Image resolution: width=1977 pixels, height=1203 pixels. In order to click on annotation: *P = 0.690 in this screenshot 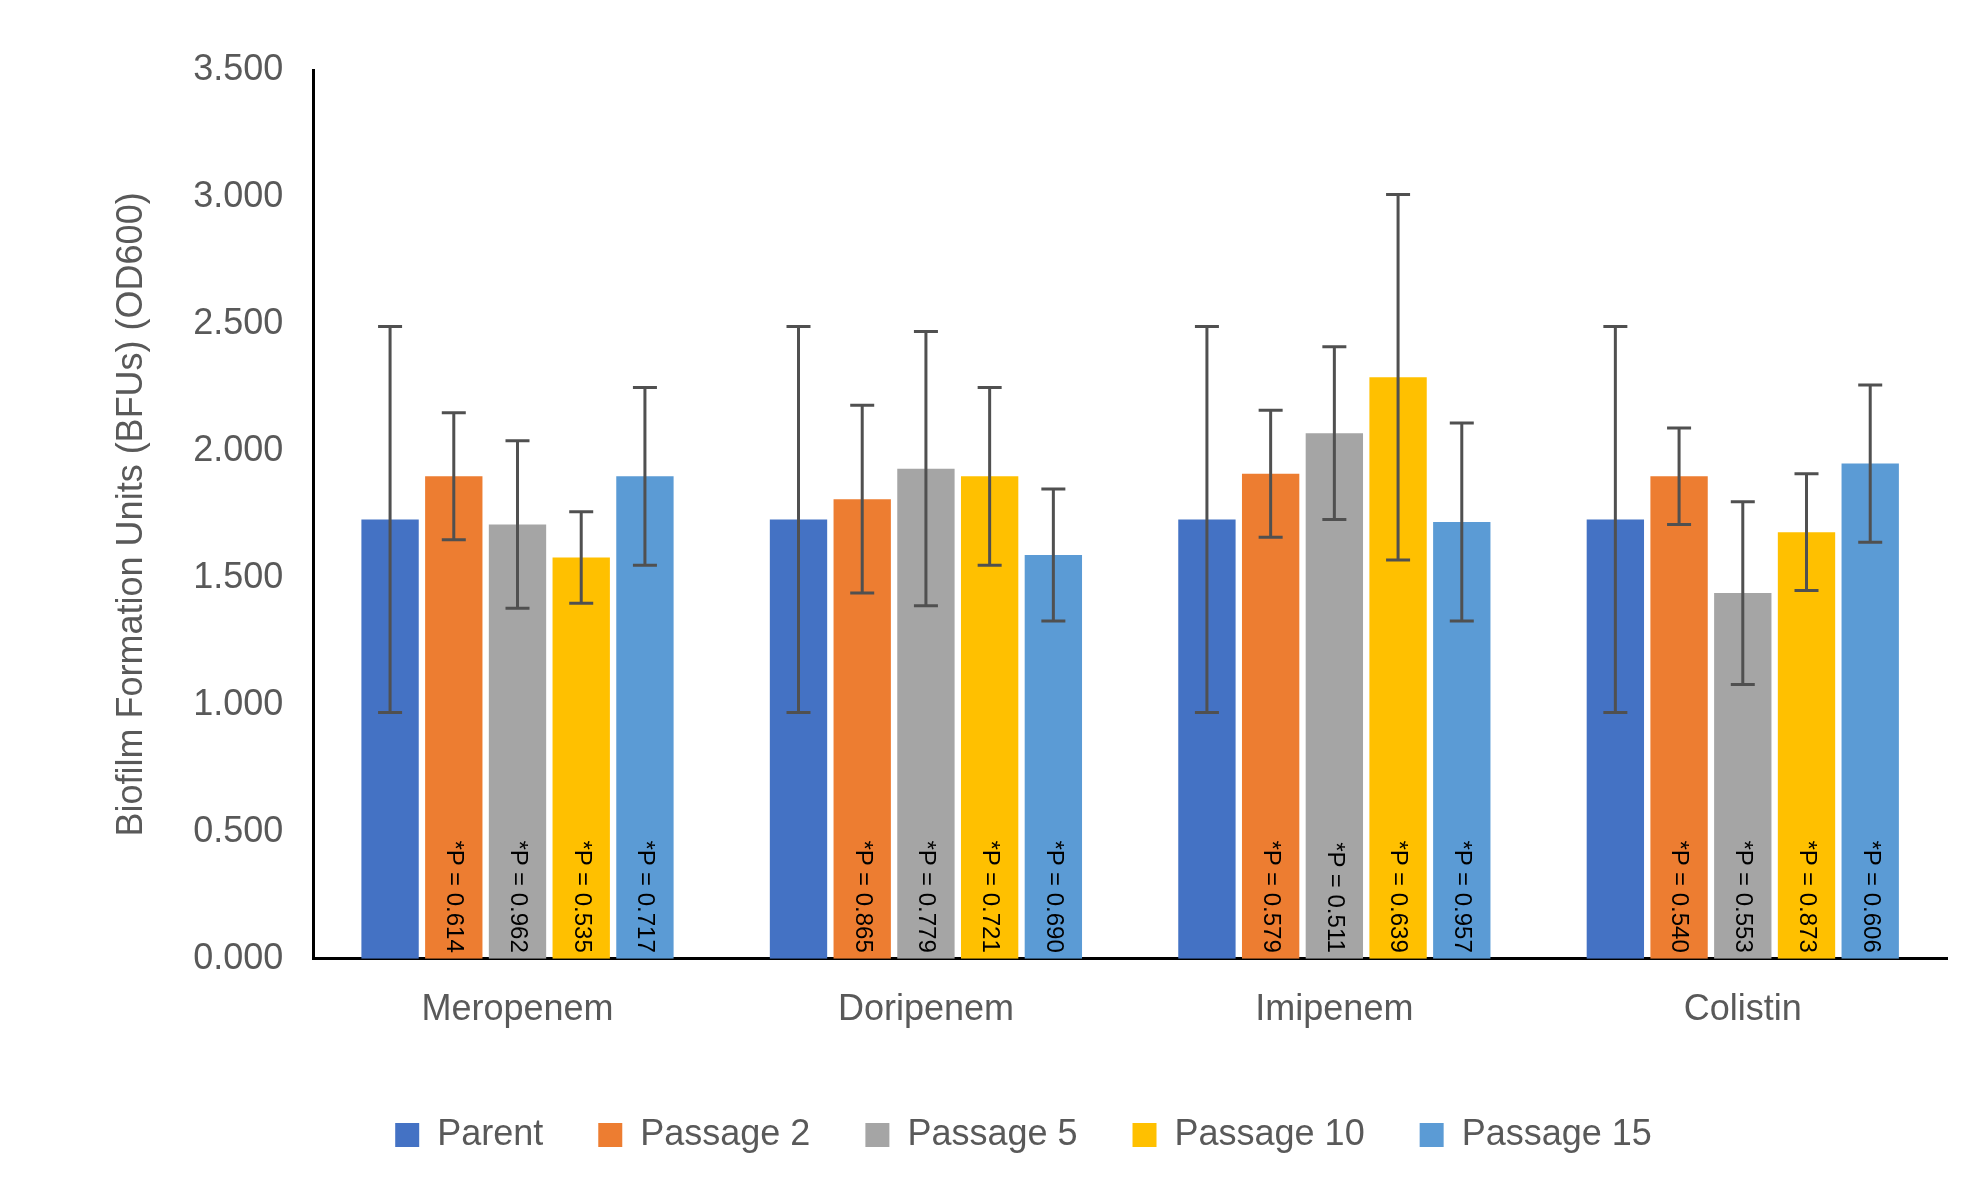, I will do `click(1055, 896)`.